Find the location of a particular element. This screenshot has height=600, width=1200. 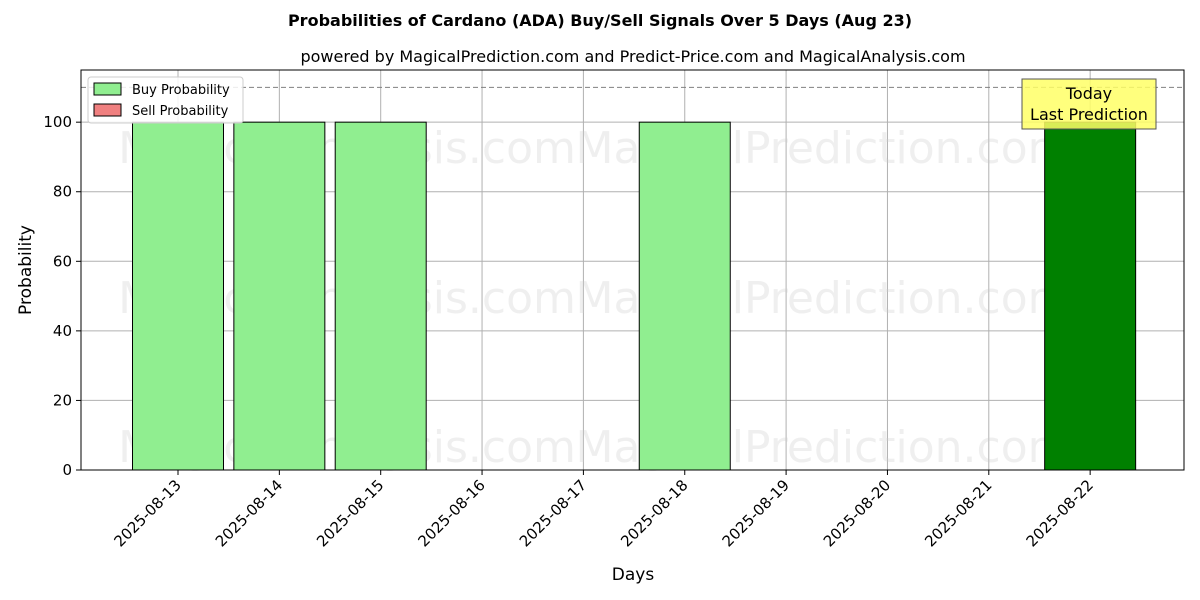

y-axis-label: Probability is located at coordinates (26, 270).